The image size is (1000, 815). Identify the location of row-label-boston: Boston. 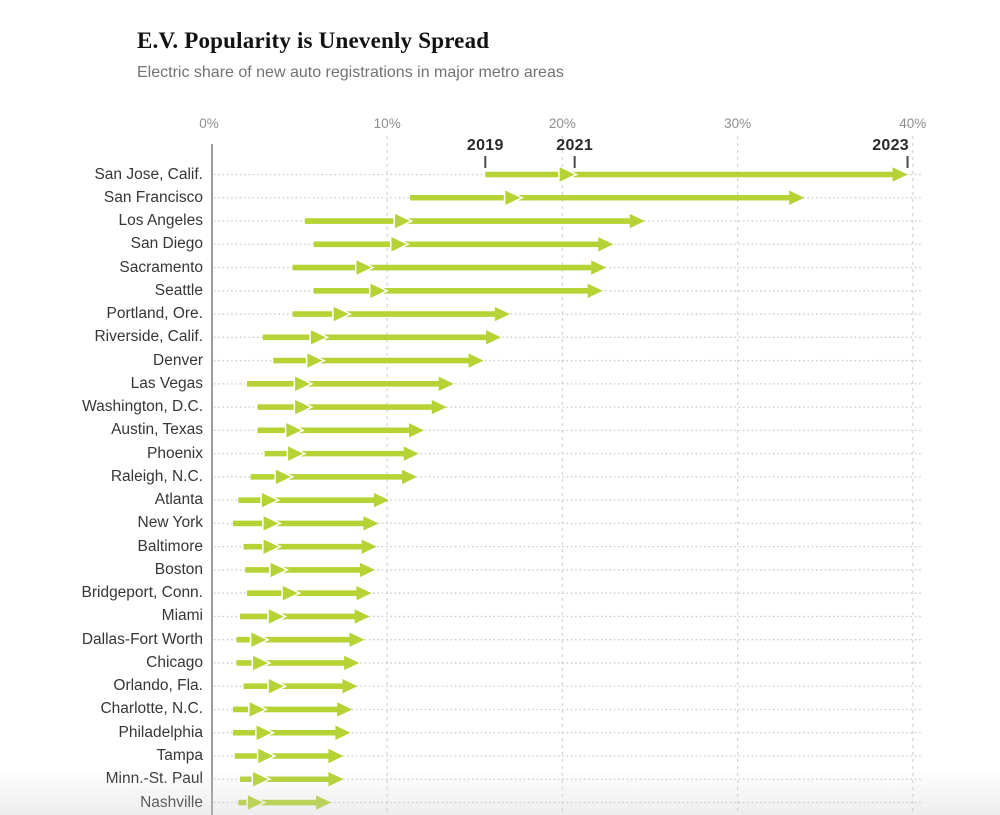
(178, 569).